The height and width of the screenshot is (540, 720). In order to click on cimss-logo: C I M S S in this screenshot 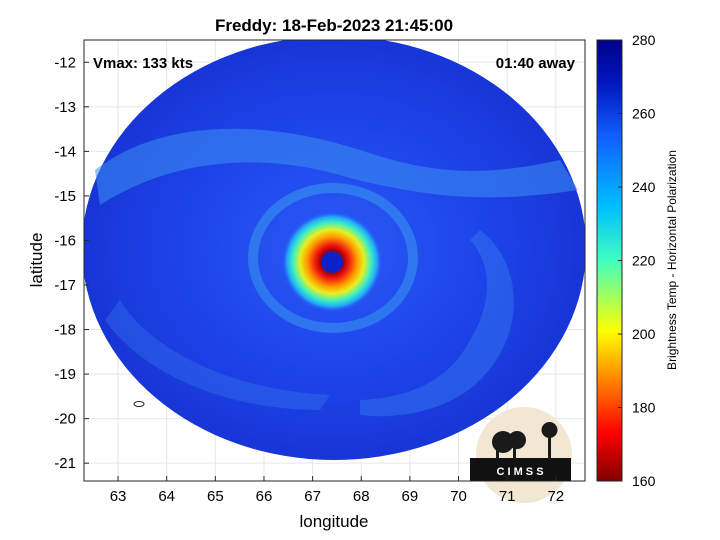, I will do `click(521, 455)`.